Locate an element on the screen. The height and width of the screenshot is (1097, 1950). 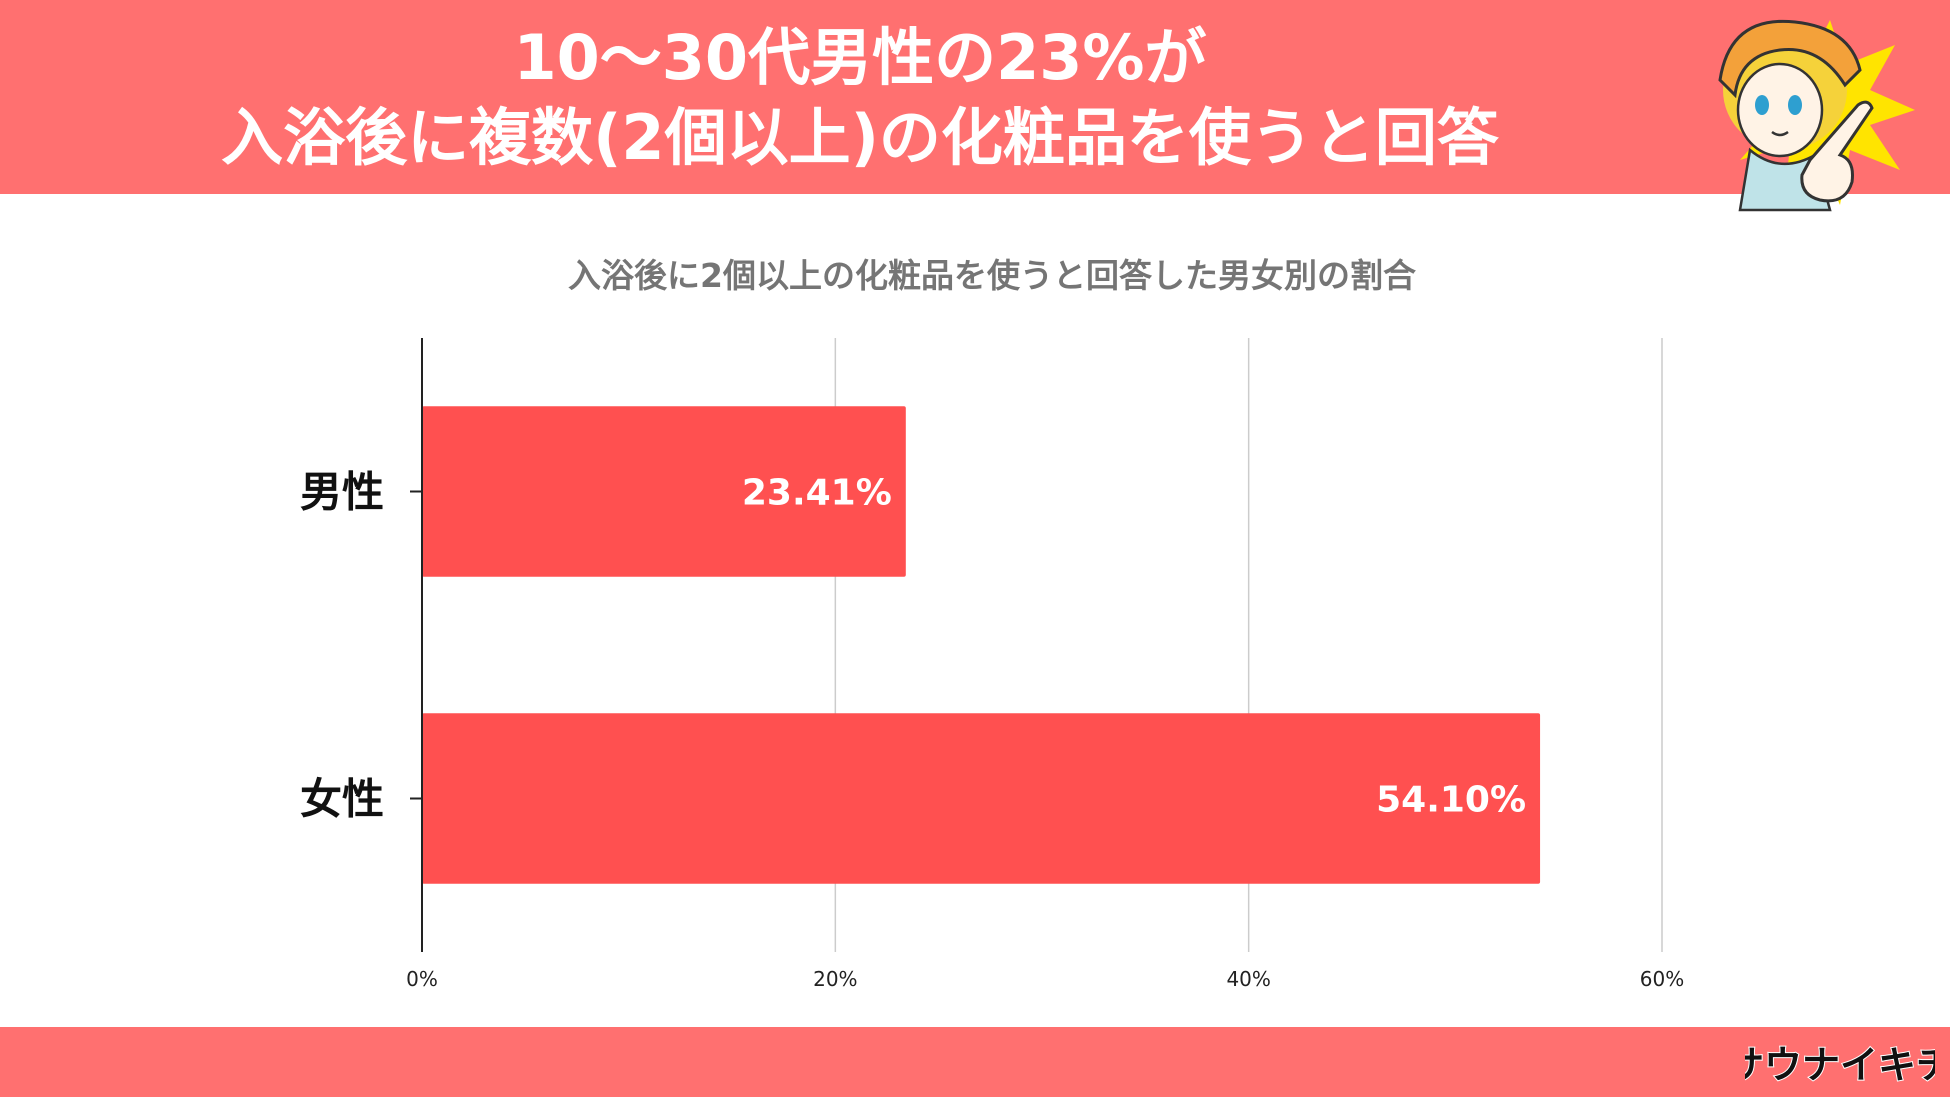
mascot-illustration is located at coordinates (1816, 115).